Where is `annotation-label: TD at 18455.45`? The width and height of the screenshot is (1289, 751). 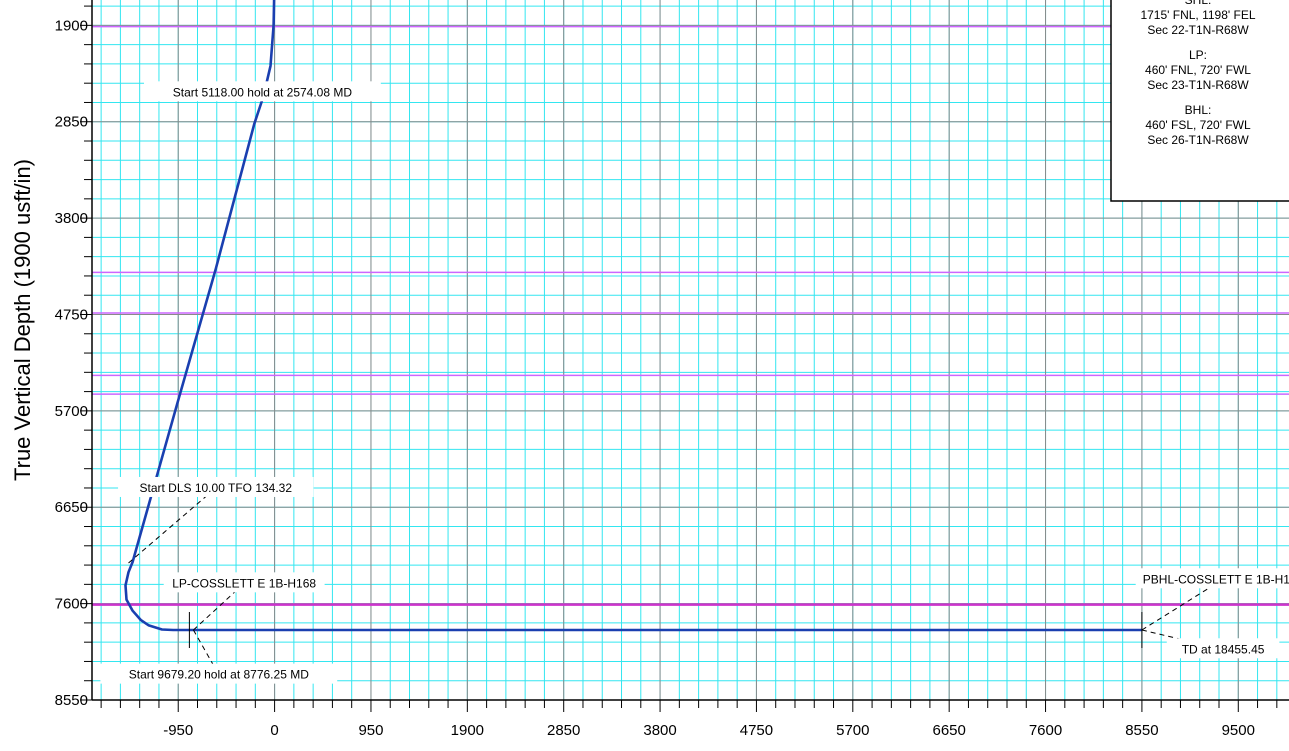
annotation-label: TD at 18455.45 is located at coordinates (1223, 649).